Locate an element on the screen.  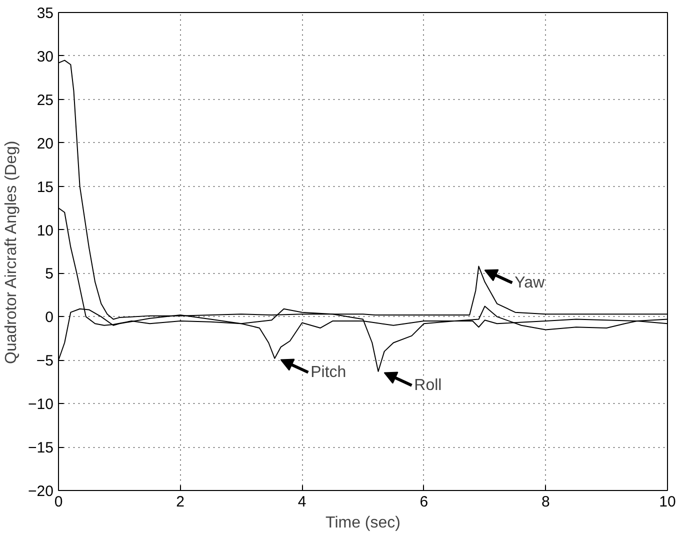
annotation: Yaw is located at coordinates (530, 283).